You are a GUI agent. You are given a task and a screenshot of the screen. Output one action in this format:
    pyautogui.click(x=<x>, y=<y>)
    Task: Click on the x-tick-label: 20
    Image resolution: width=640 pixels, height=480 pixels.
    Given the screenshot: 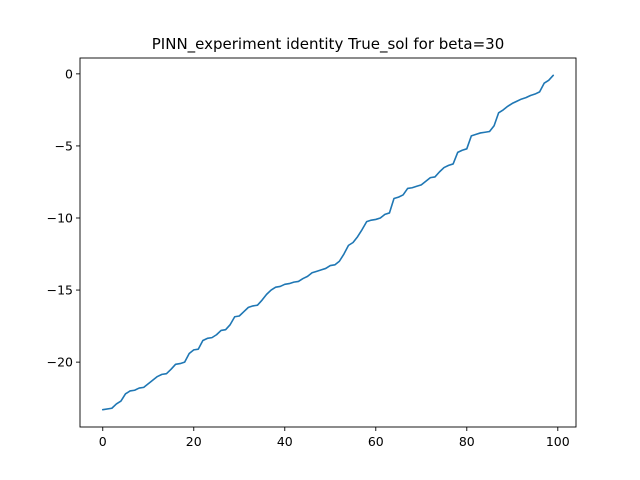 What is the action you would take?
    pyautogui.click(x=194, y=441)
    